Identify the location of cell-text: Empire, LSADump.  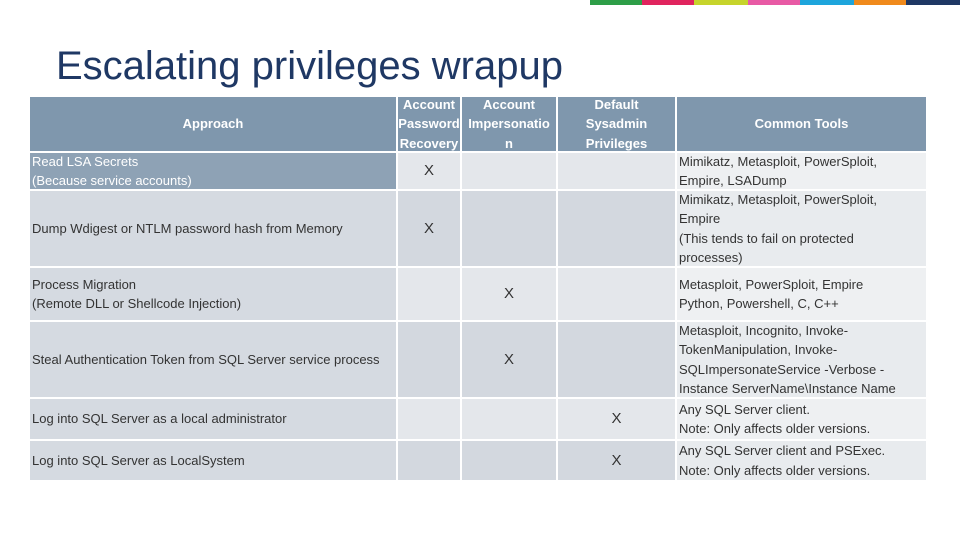
(733, 180).